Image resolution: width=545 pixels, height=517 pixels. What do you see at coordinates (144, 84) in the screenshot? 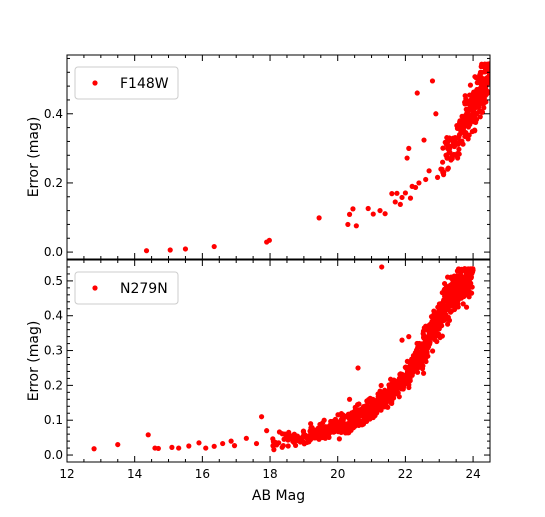
I see `legend-label: F148W` at bounding box center [144, 84].